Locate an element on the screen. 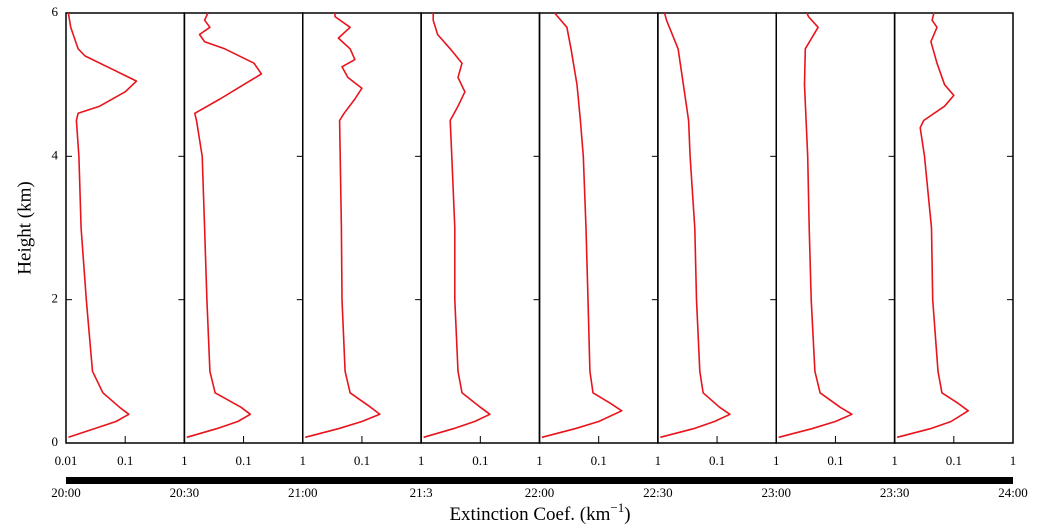 The width and height of the screenshot is (1037, 531). y-tick-label: 4 is located at coordinates (55, 154).